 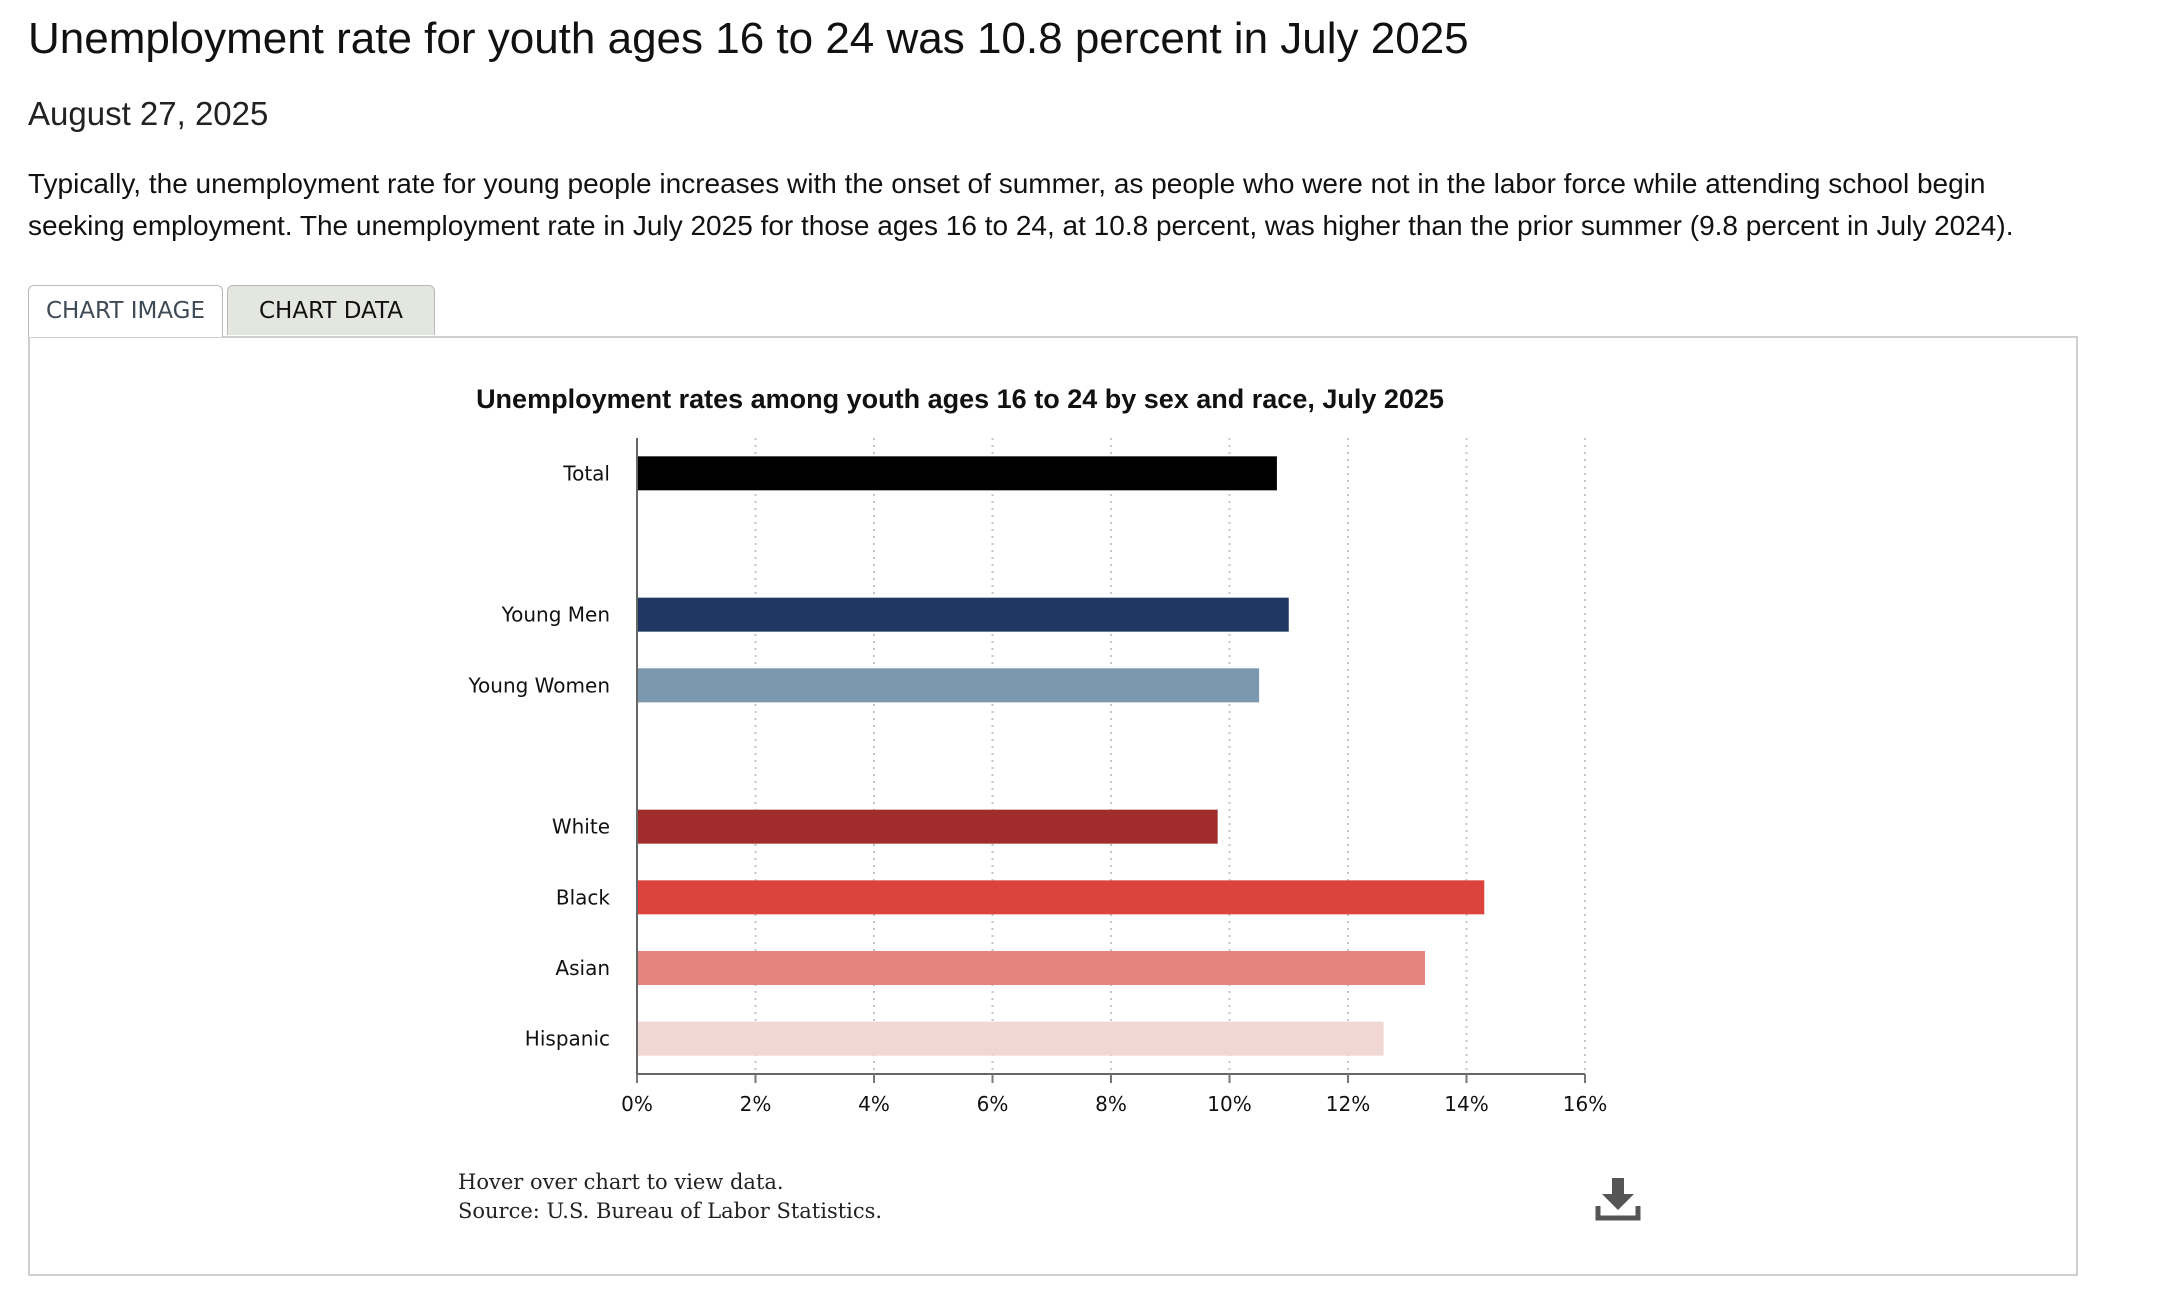 I want to click on x-tick-label: 4%, so click(x=874, y=1104).